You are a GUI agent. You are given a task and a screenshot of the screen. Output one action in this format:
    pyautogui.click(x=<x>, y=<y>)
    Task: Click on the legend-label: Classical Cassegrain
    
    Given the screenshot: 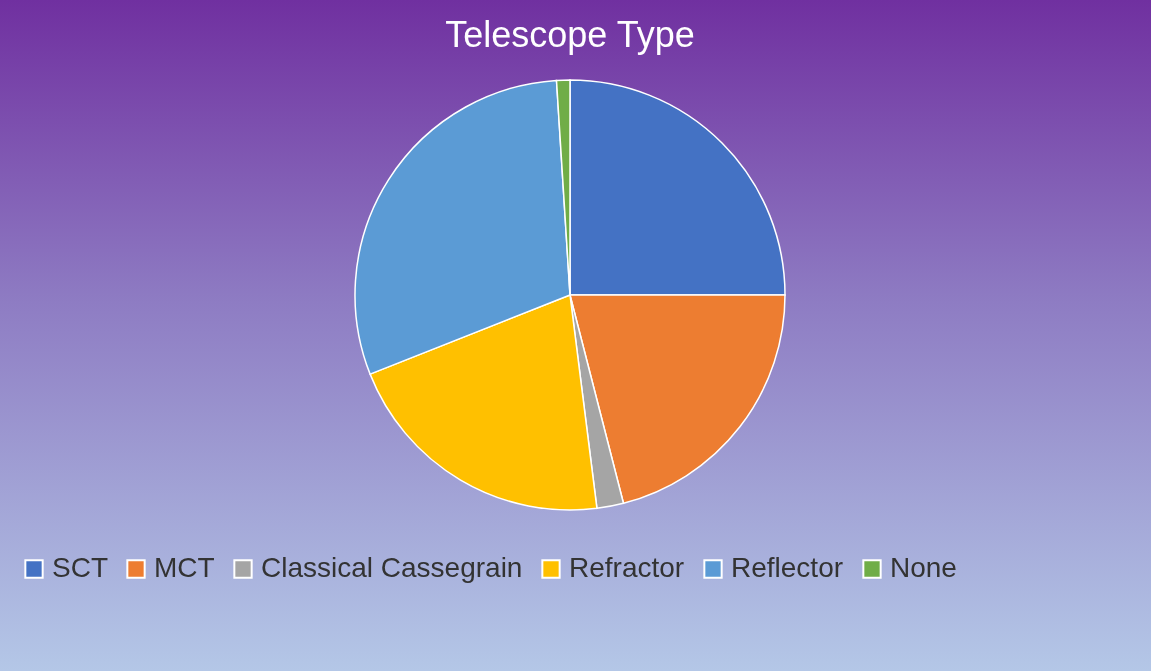 What is the action you would take?
    pyautogui.click(x=392, y=567)
    